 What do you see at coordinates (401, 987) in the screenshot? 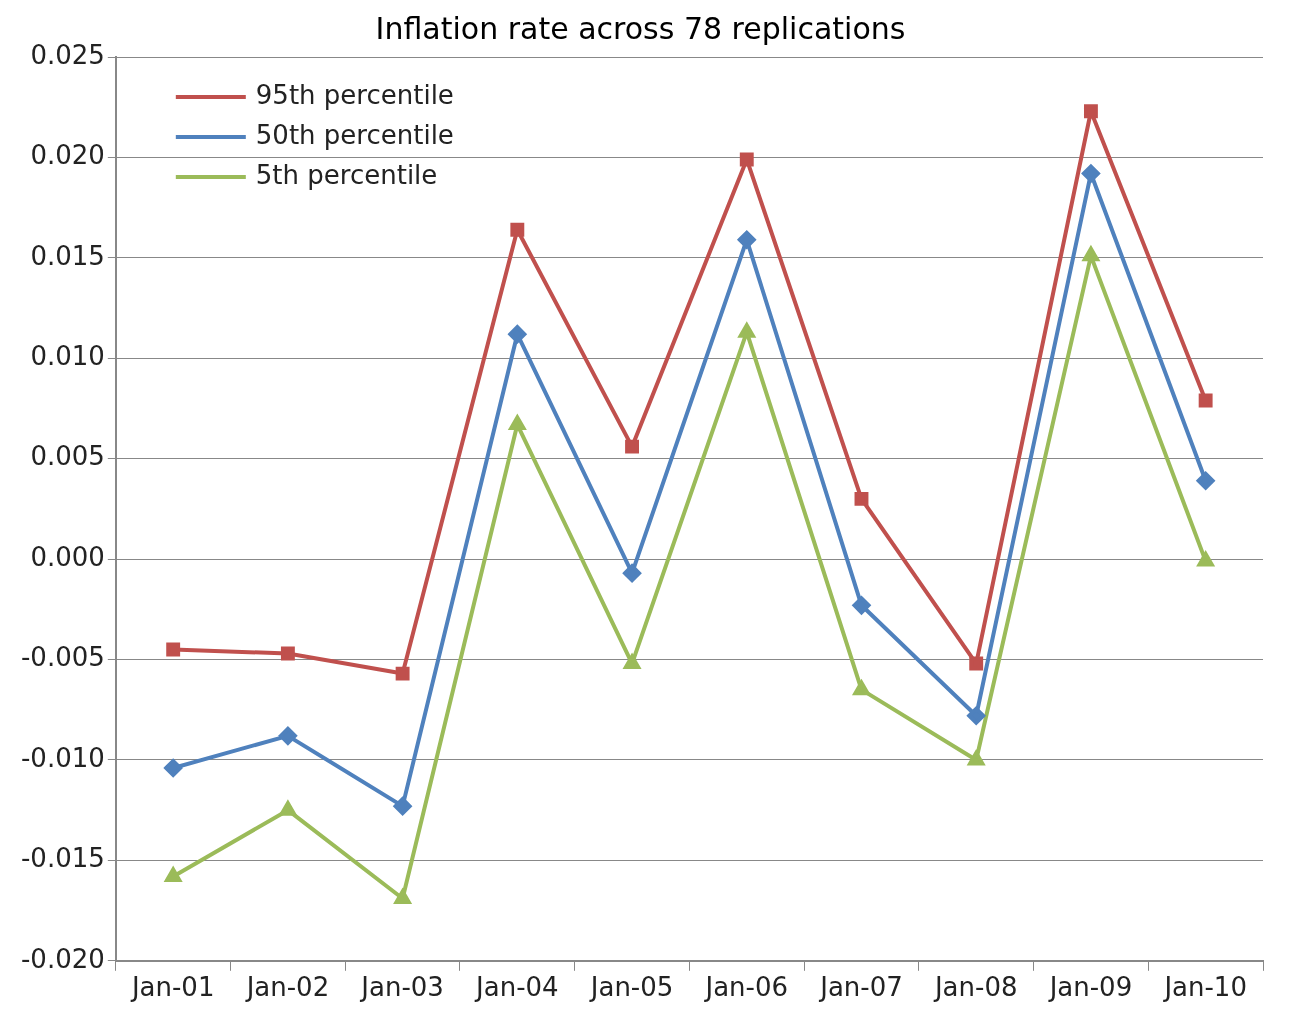
I see `x-tick-label: Jan-03` at bounding box center [401, 987].